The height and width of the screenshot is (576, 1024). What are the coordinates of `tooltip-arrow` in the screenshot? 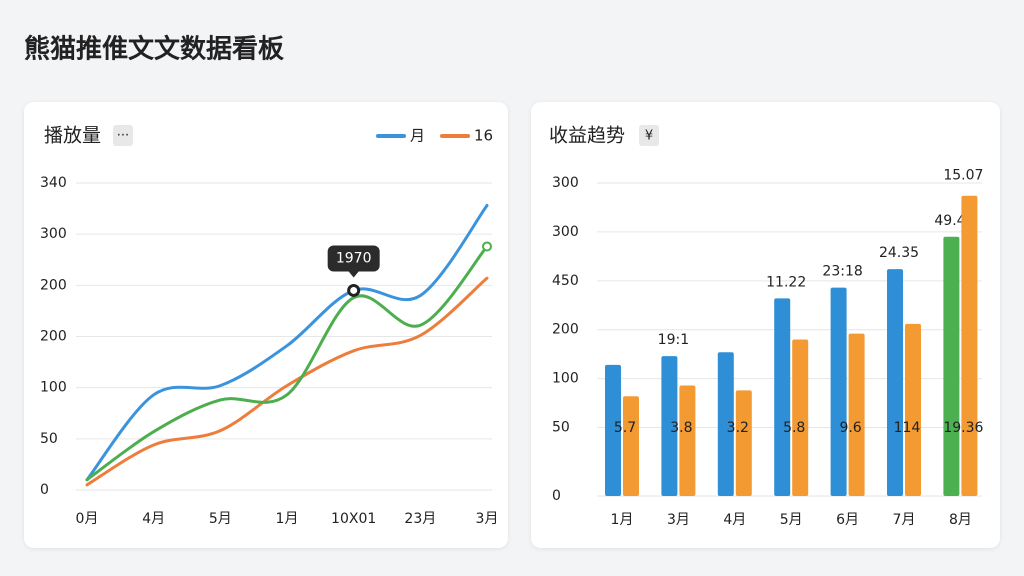 It's located at (353, 274).